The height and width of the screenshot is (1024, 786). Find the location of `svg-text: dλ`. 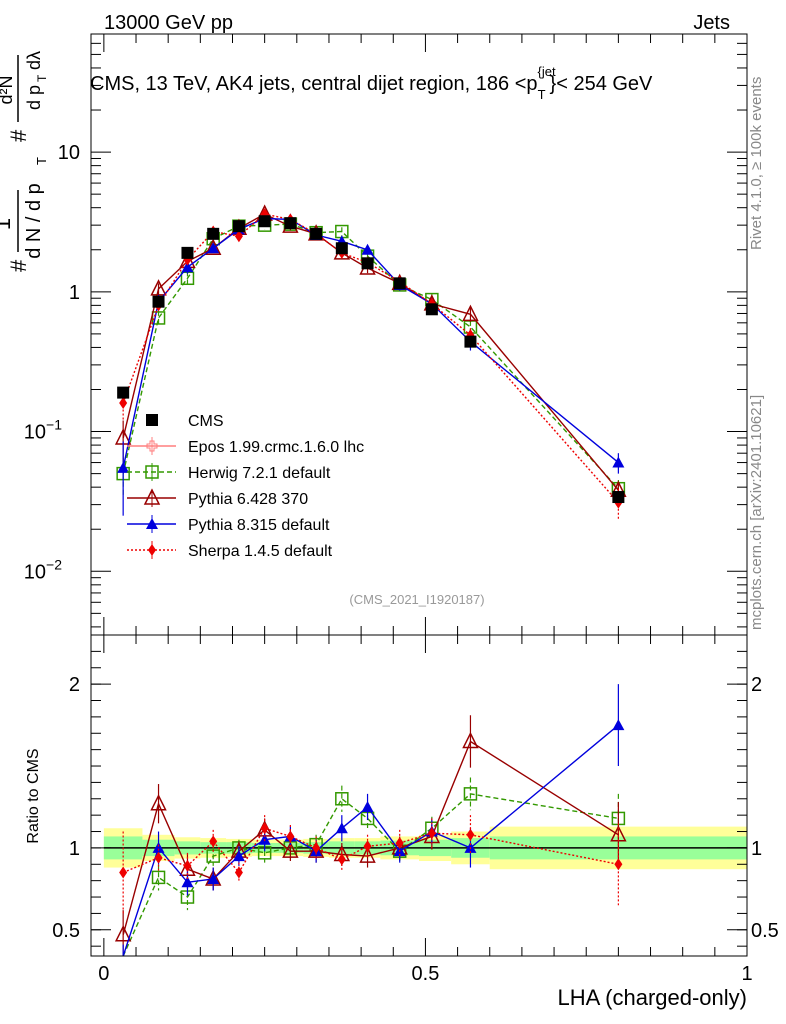

svg-text: dλ is located at coordinates (34, 60).